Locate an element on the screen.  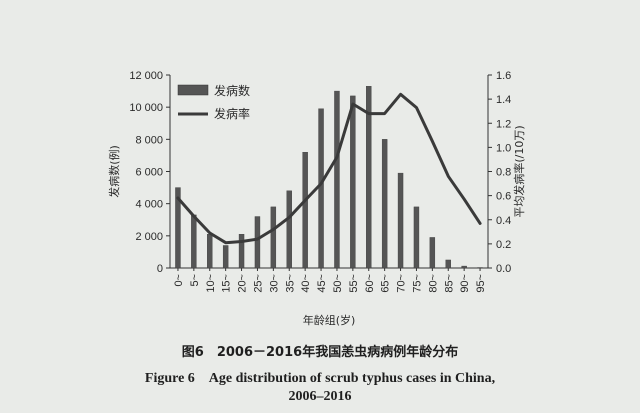
y-tick-label-left: 0 is located at coordinates (160, 269).